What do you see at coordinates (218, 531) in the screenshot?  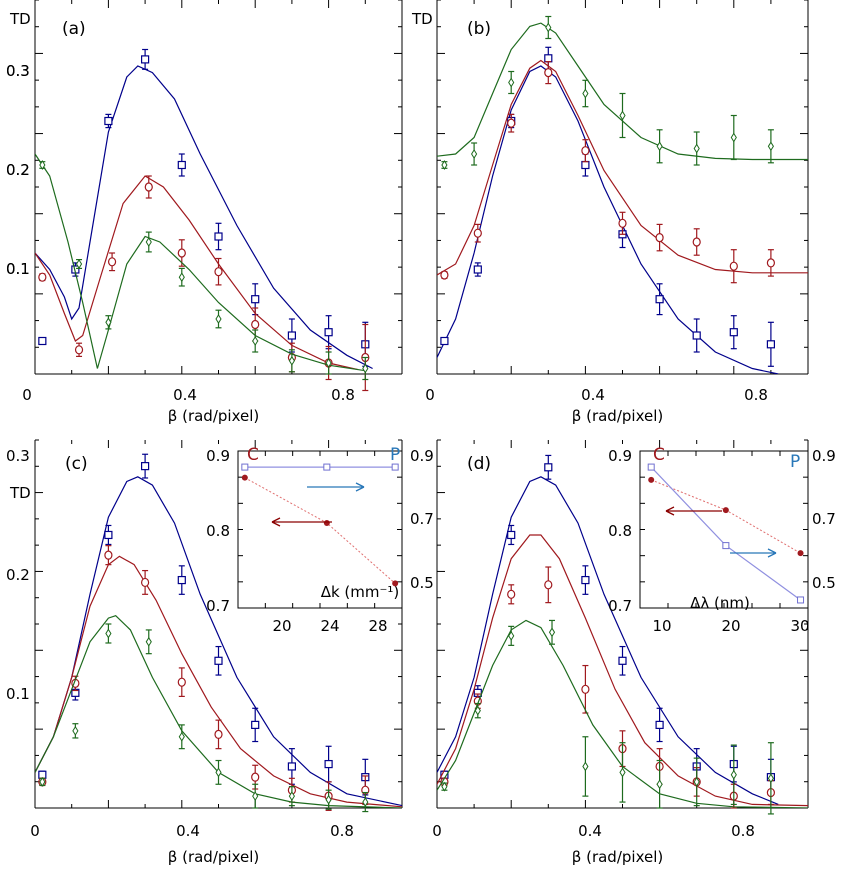 I see `inset-left-tick-label: 0.8` at bounding box center [218, 531].